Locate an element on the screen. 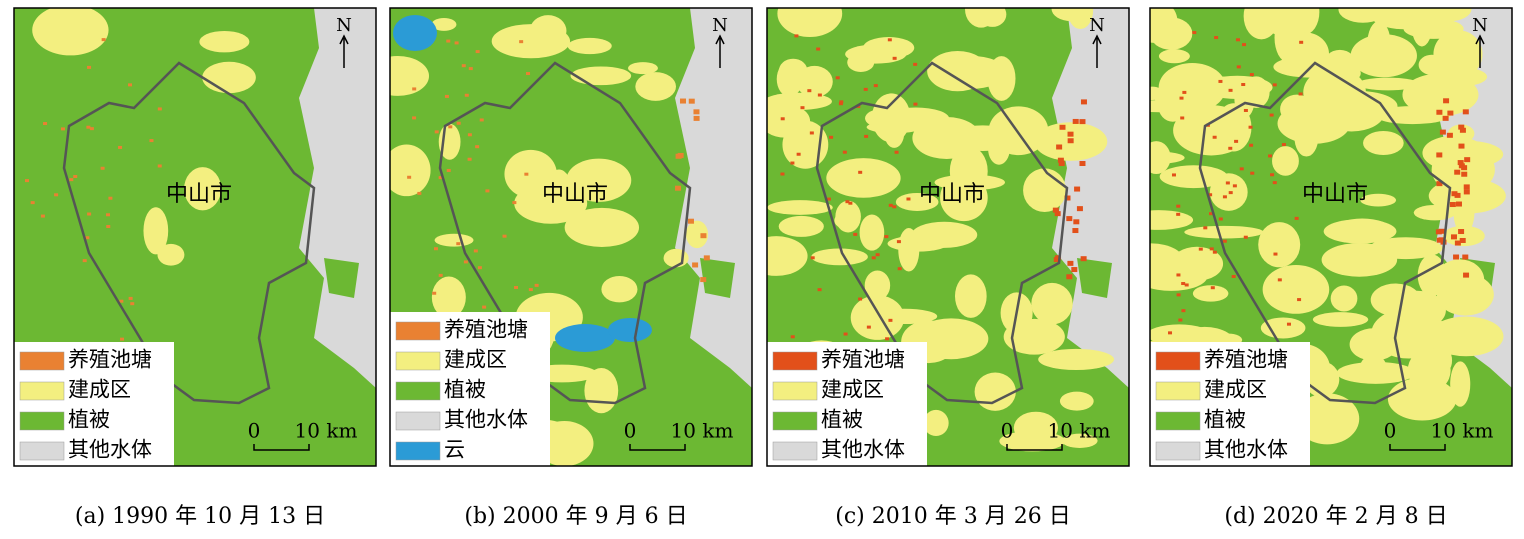 This screenshot has width=1524, height=539. scale-start: 0 is located at coordinates (254, 431).